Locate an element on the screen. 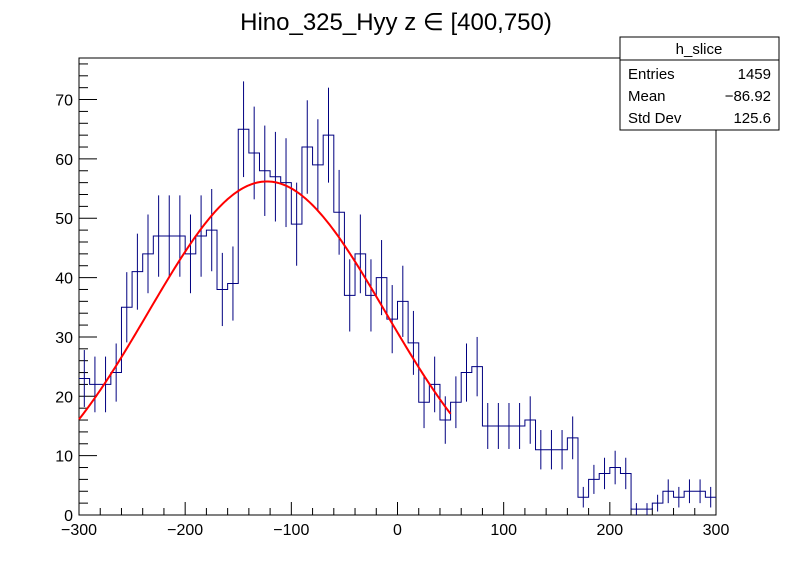 The width and height of the screenshot is (796, 572). y-tick-label: 10 is located at coordinates (64, 457).